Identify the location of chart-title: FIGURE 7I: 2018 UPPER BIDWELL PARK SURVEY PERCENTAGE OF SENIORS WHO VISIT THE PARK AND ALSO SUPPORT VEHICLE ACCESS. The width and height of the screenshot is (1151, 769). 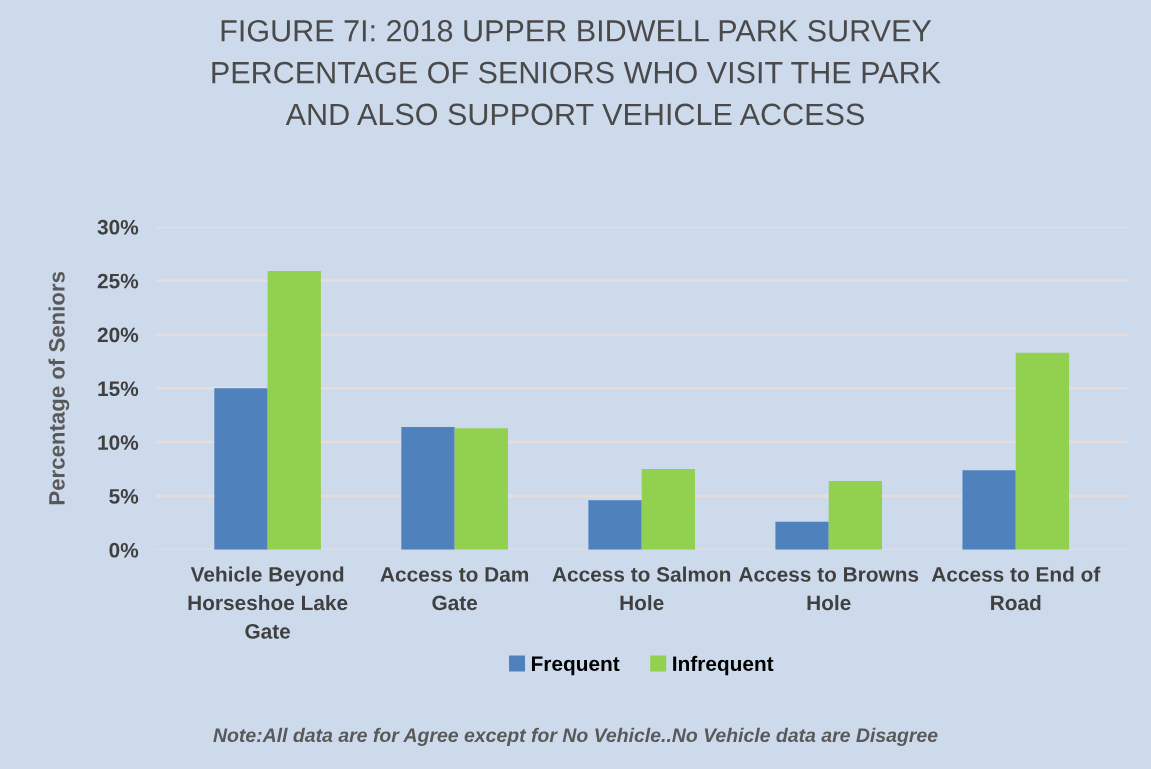
(576, 73).